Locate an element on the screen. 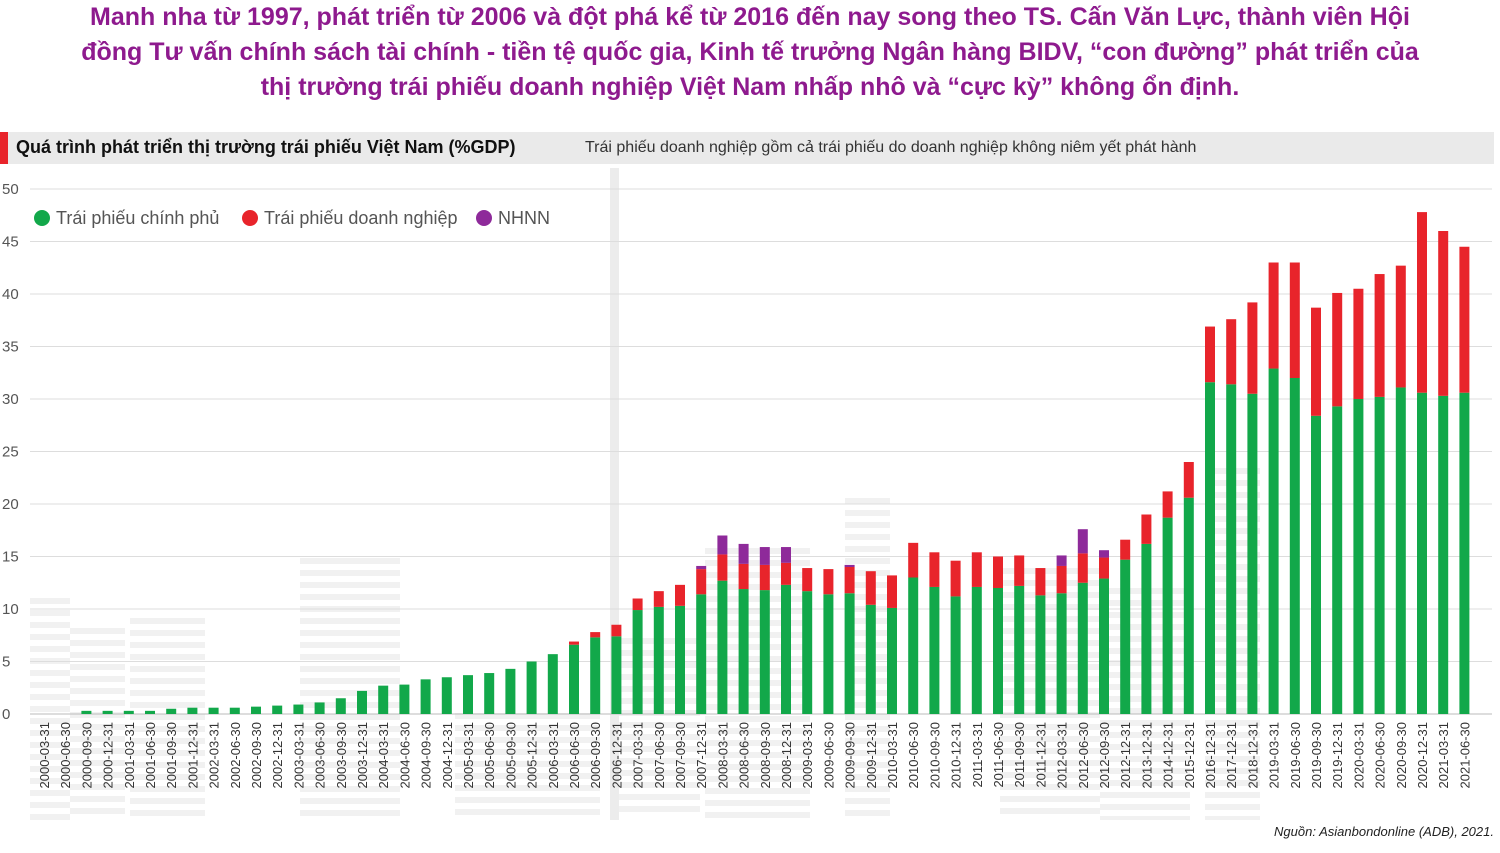  x-tick-label: 2004-03-31 is located at coordinates (383, 755).